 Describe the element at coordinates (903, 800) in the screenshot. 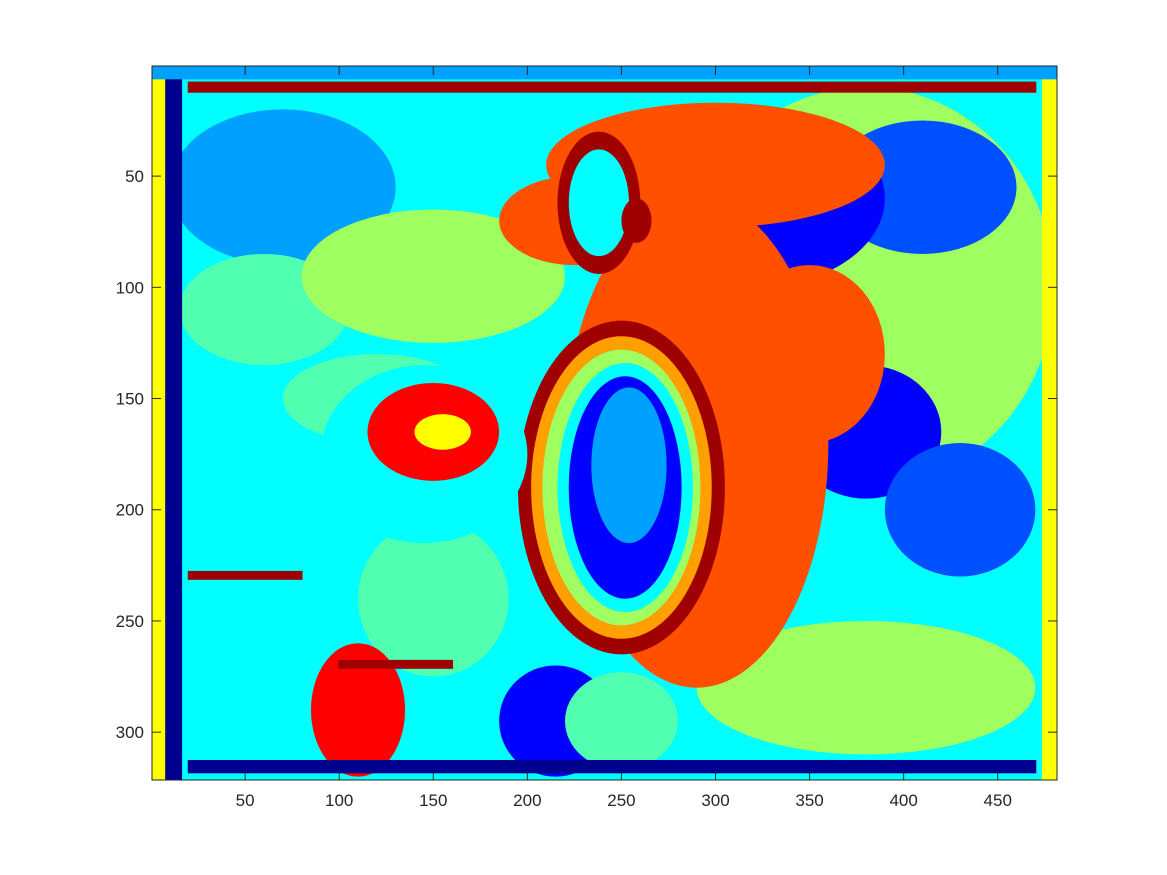

I see `x-tick-label: 400` at that location.